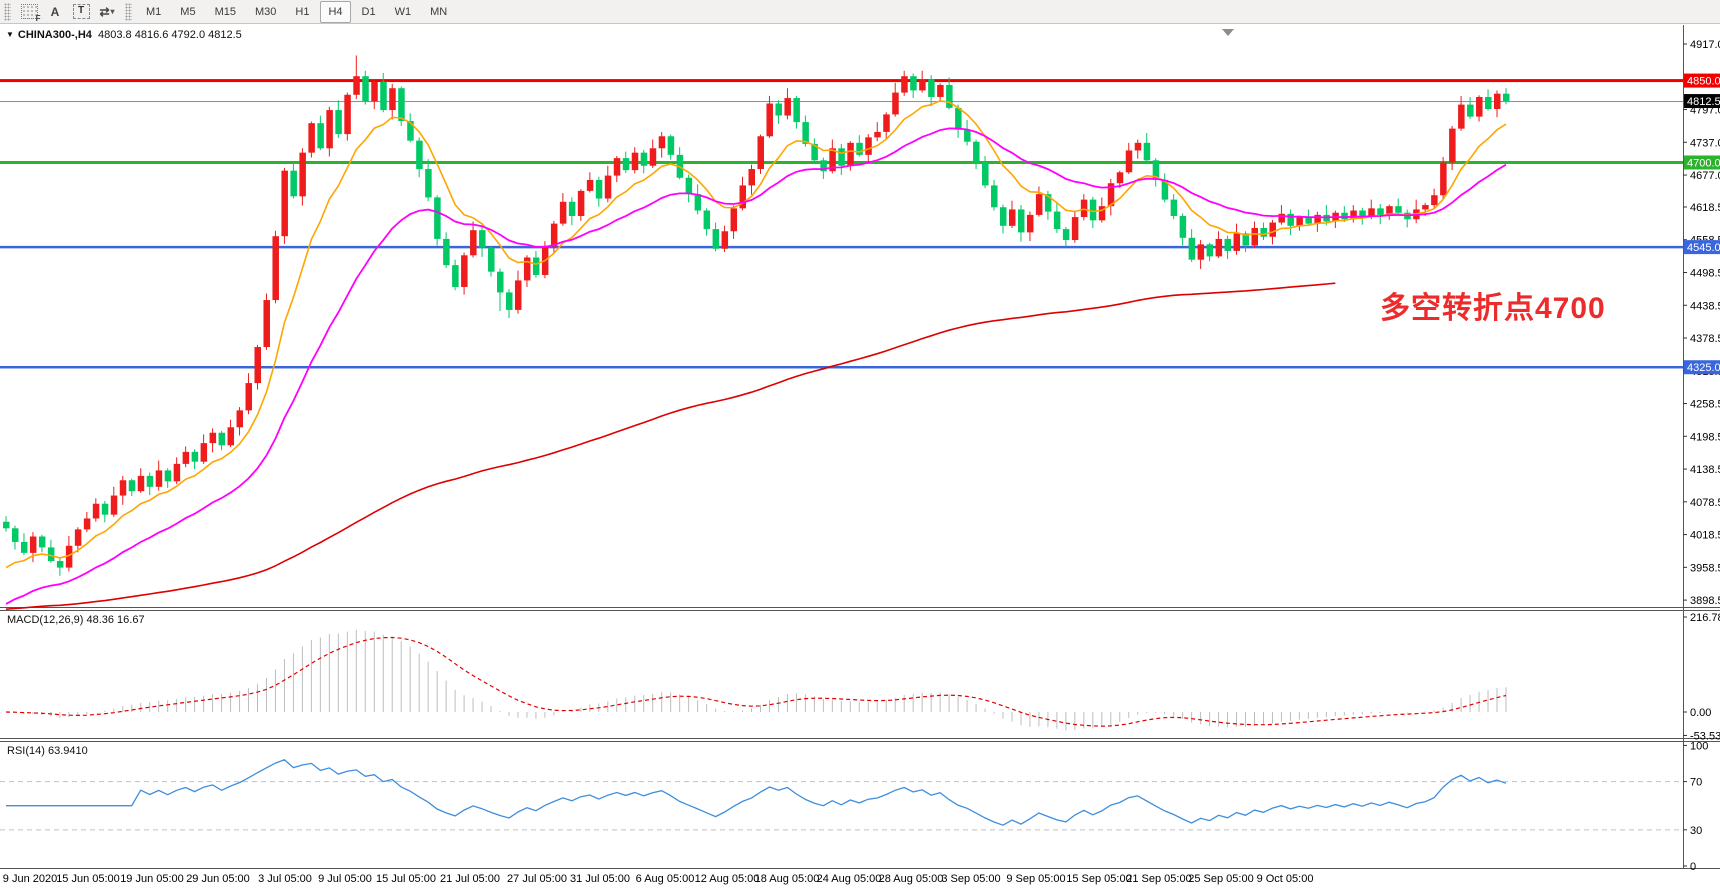  Describe the element at coordinates (1285, 879) in the screenshot. I see `time-label: 9 Oct 05:00` at that location.